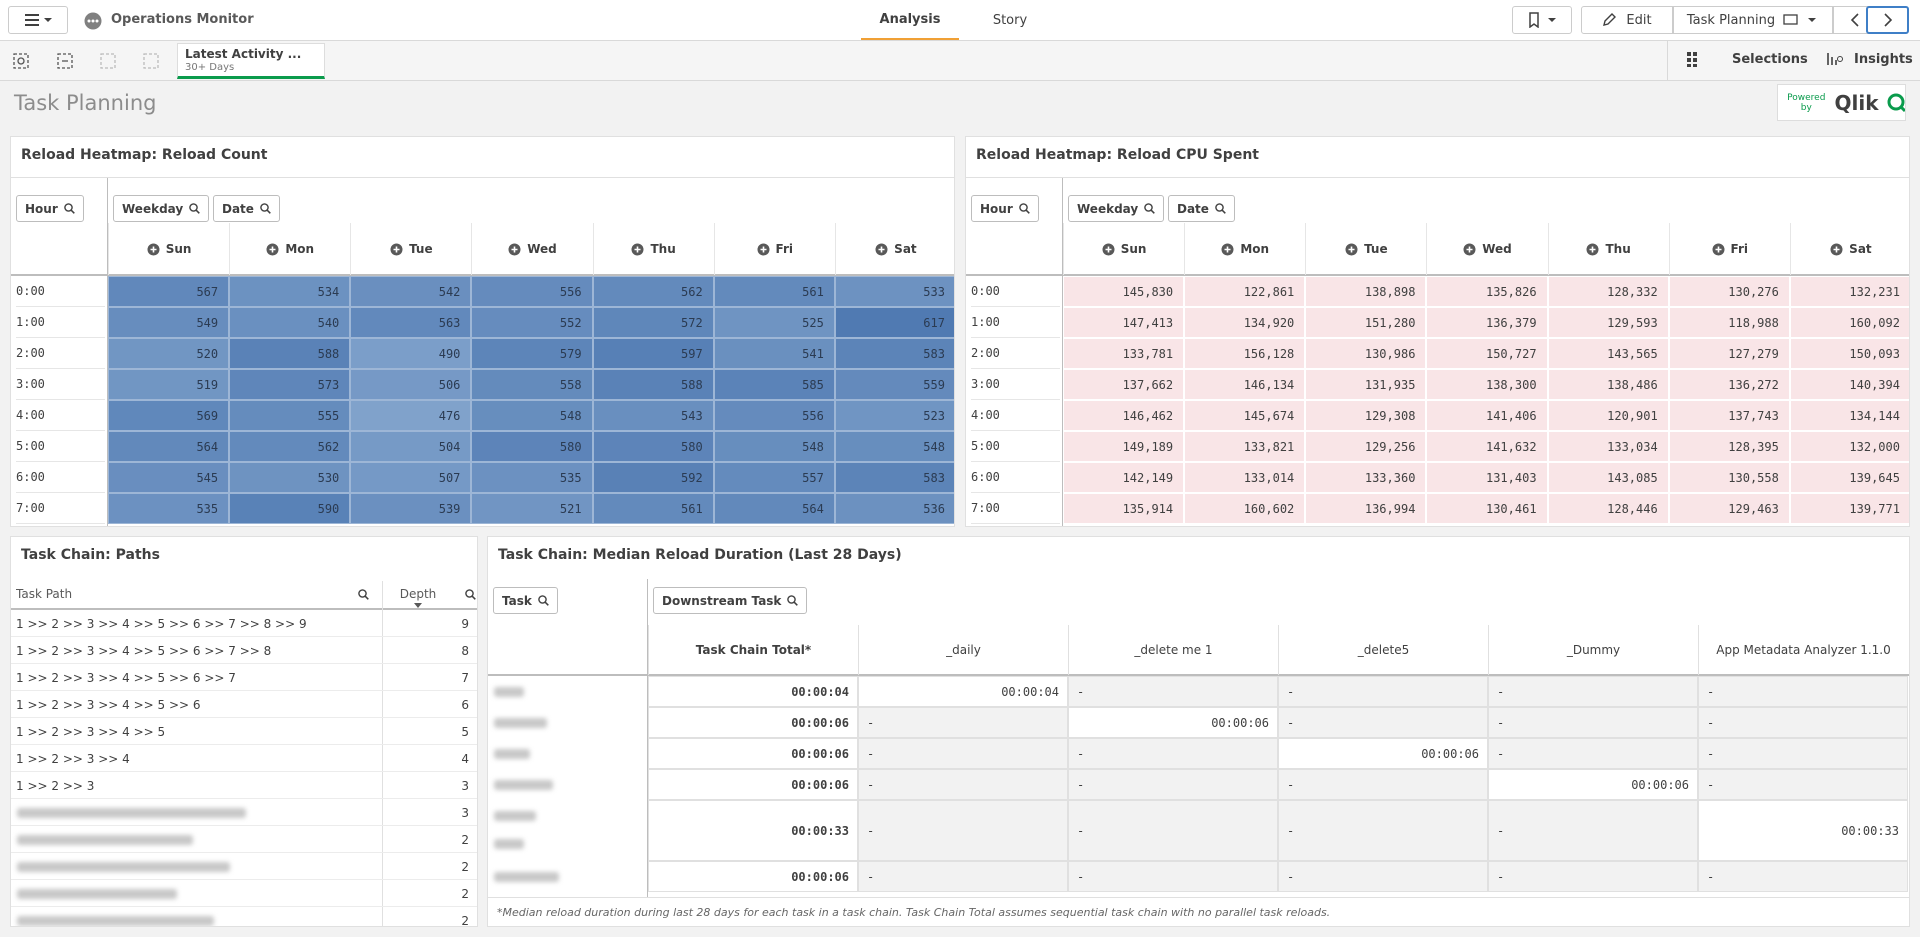 Image resolution: width=1920 pixels, height=937 pixels. Describe the element at coordinates (60, 291) in the screenshot. I see `row-label: 0:00` at that location.